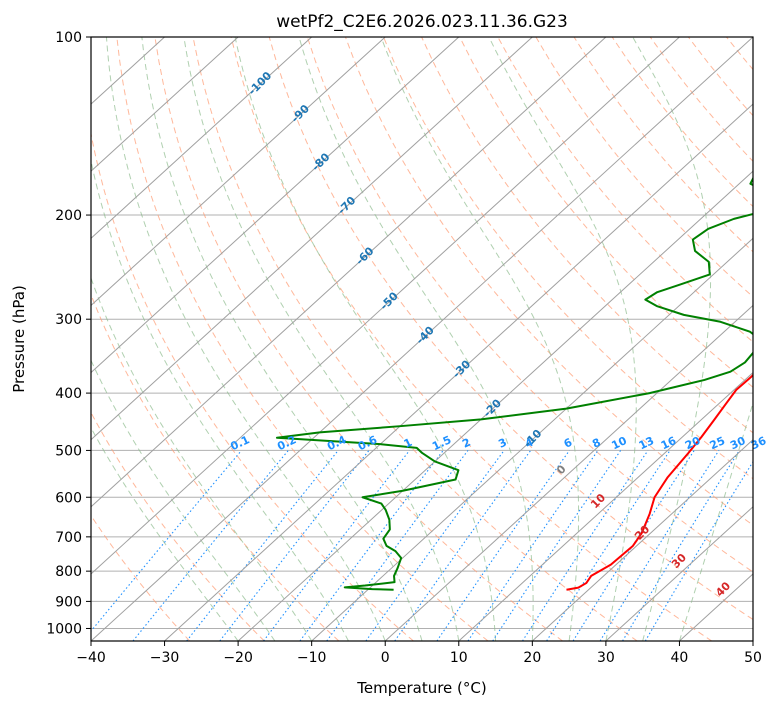 This screenshot has height=712, width=775. Describe the element at coordinates (68, 320) in the screenshot. I see `y-tick-label: 300` at that location.